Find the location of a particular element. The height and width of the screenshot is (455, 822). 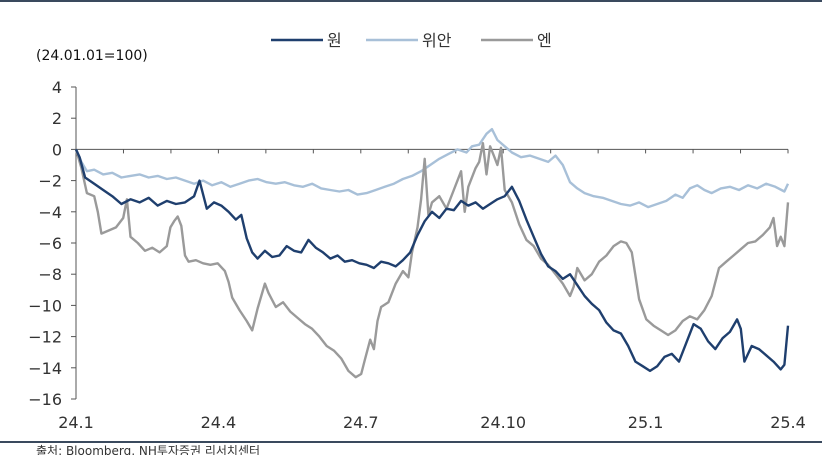

y-tick-label: −14 is located at coordinates (45, 368).